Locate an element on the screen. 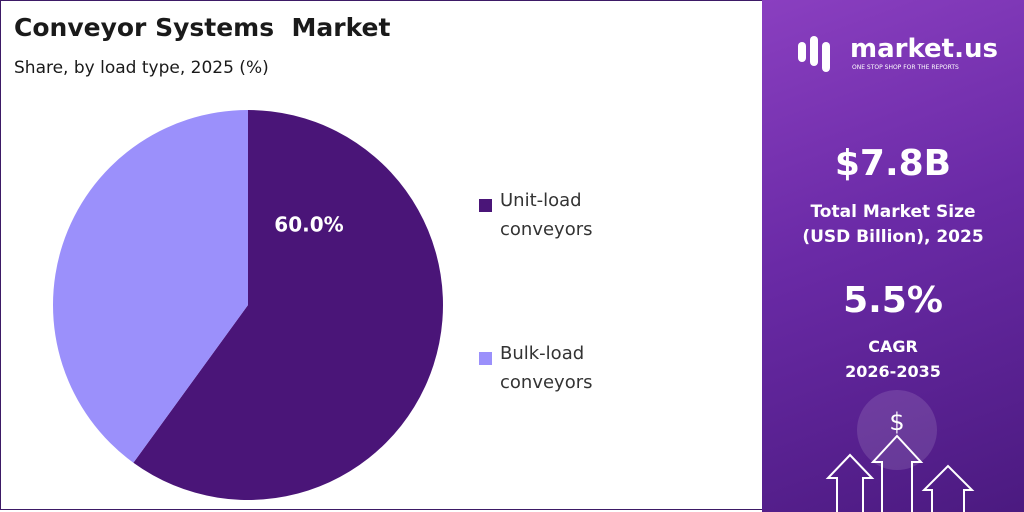 This screenshot has height=512, width=1024. cagr-value: 5.5% is located at coordinates (893, 300).